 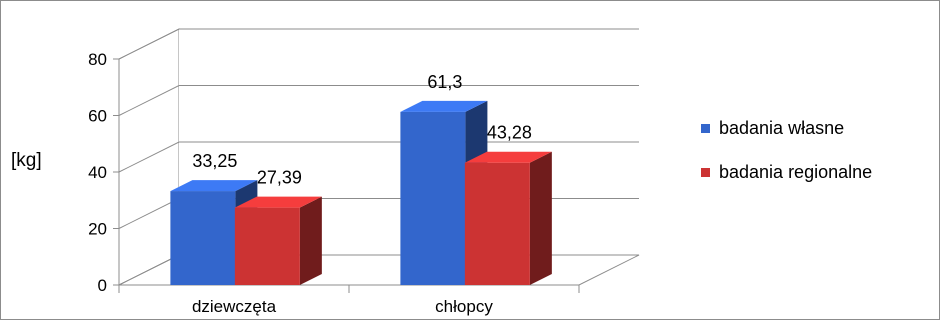 What do you see at coordinates (279, 178) in the screenshot?
I see `data-label: 27,39` at bounding box center [279, 178].